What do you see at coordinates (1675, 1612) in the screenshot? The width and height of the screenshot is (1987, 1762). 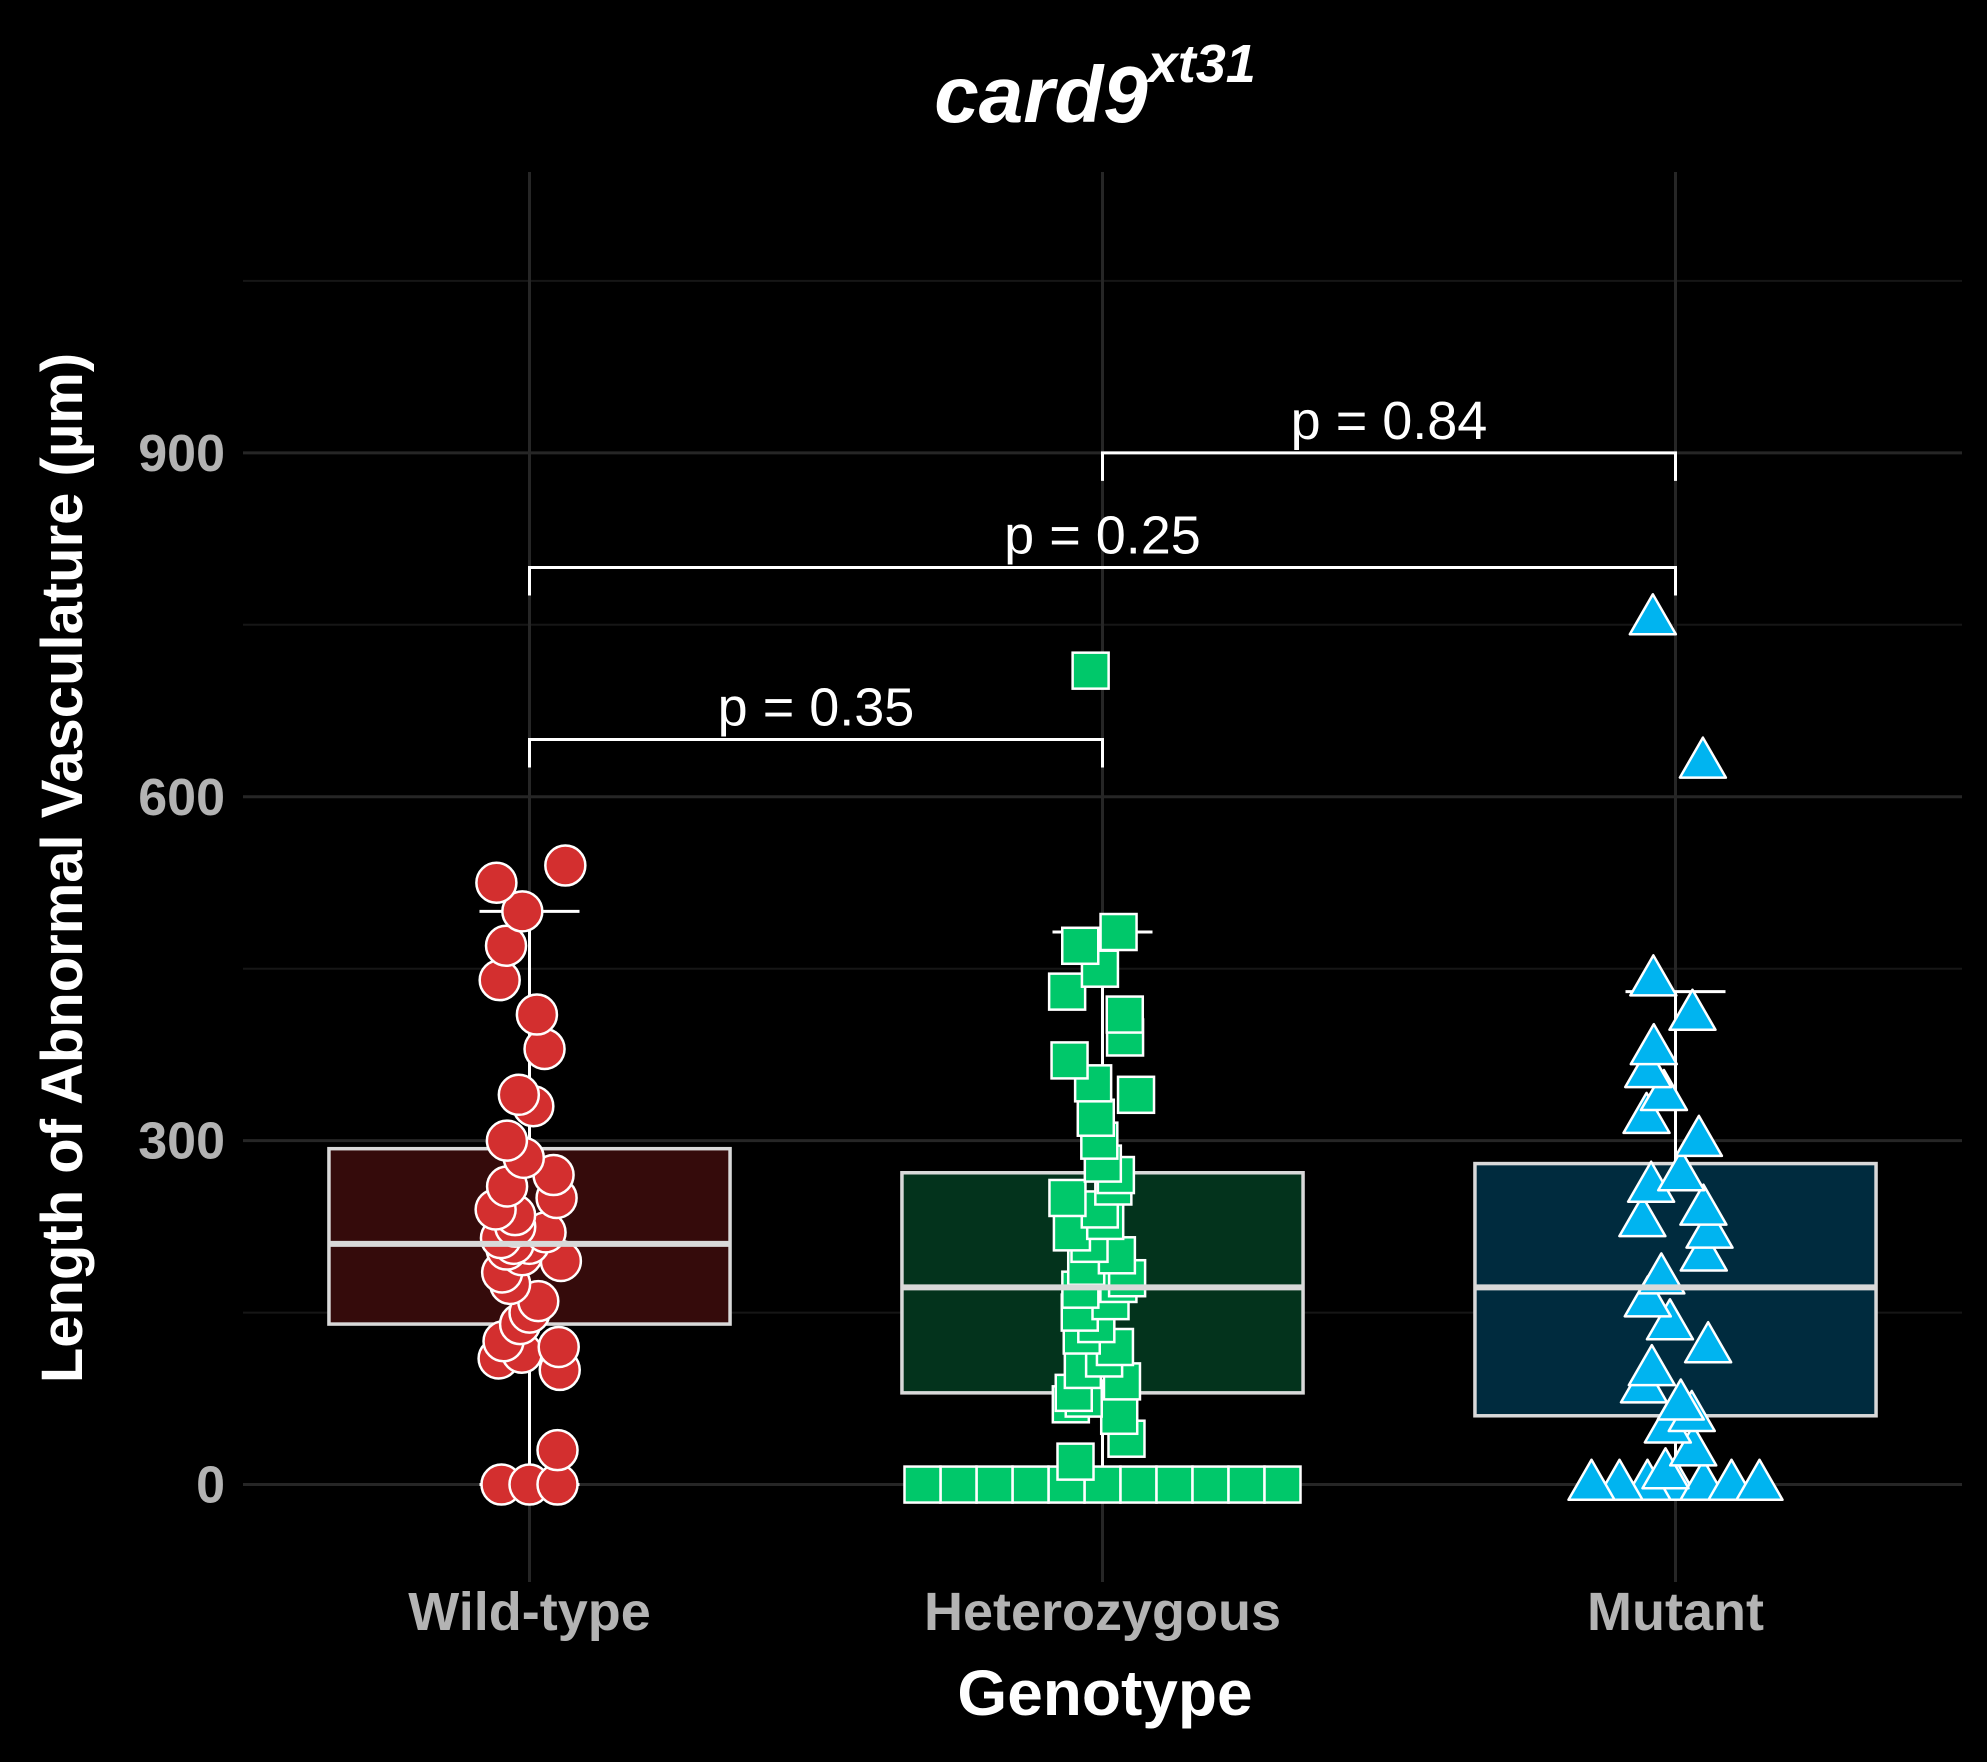 I see `x-tick-label: Mutant` at bounding box center [1675, 1612].